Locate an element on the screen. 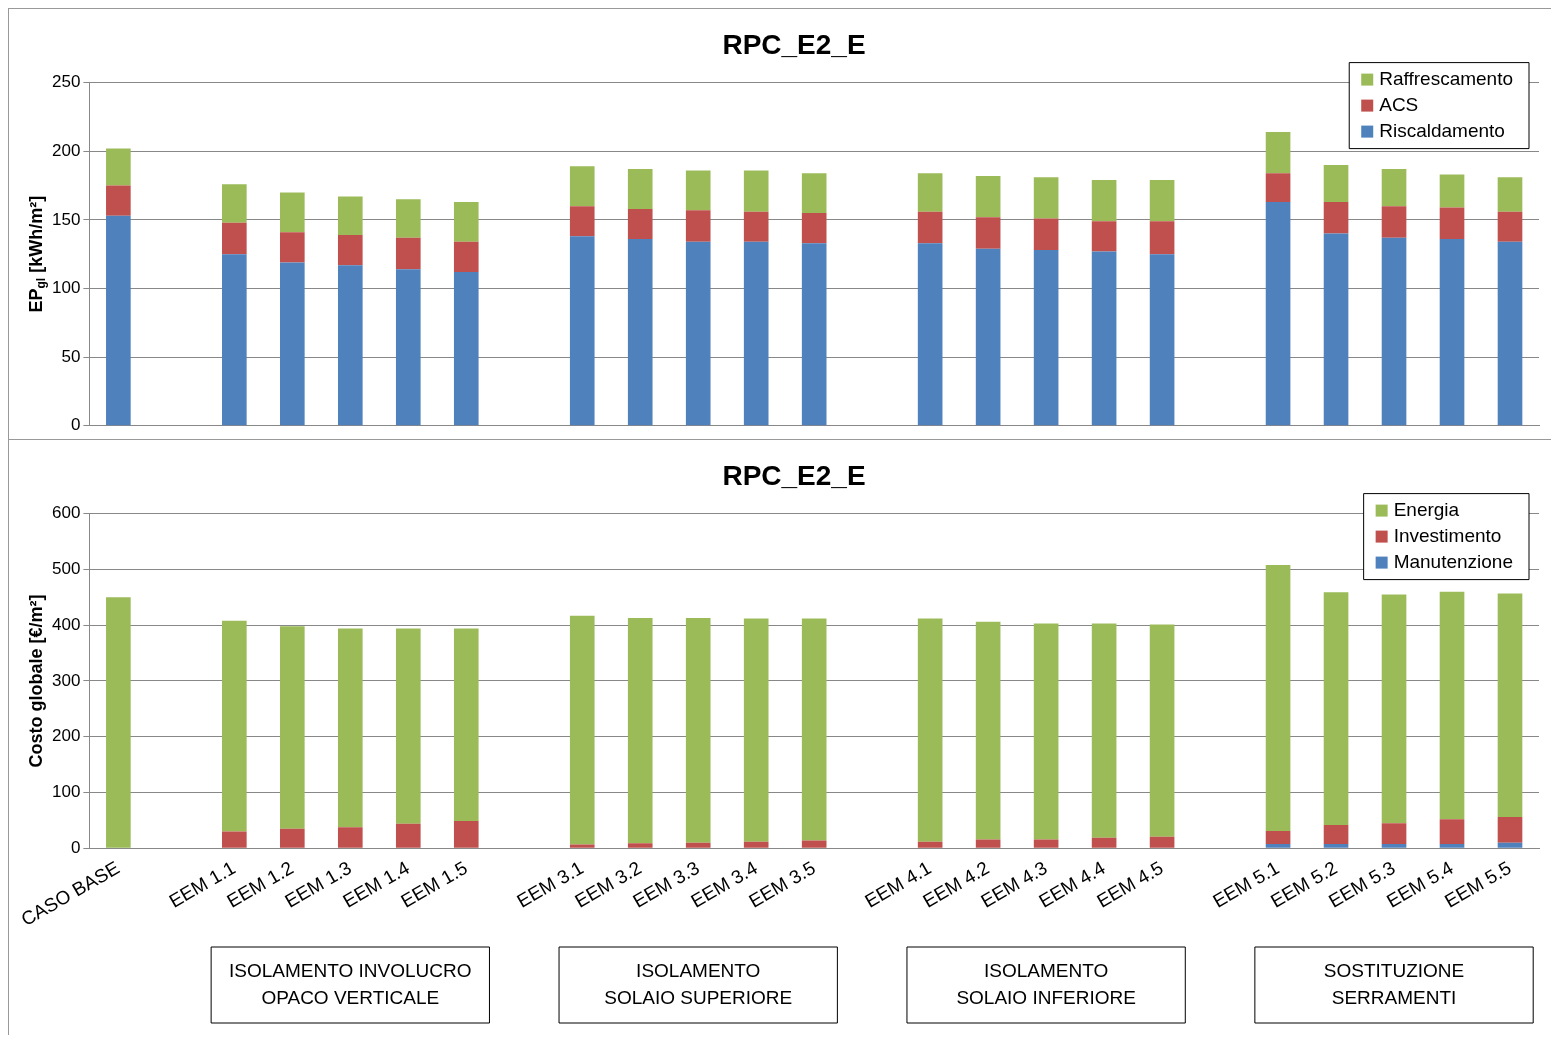  y-tick-label: 300 is located at coordinates (66, 680).